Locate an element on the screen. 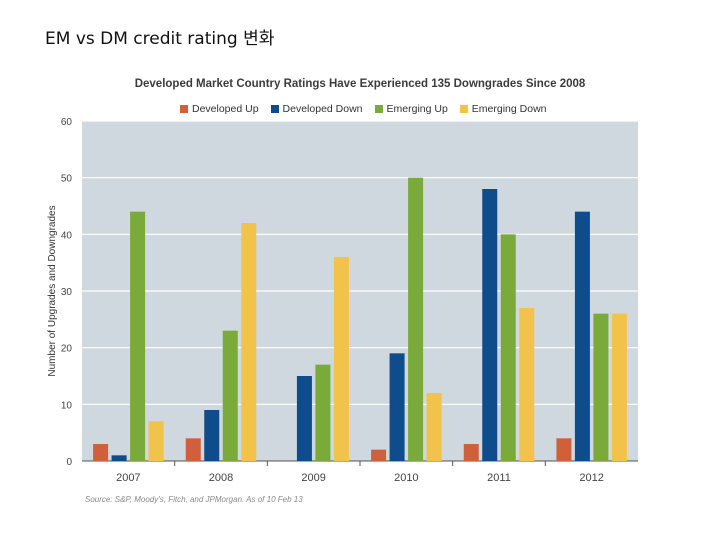  legend-label-developed-up: Developed Up is located at coordinates (225, 109).